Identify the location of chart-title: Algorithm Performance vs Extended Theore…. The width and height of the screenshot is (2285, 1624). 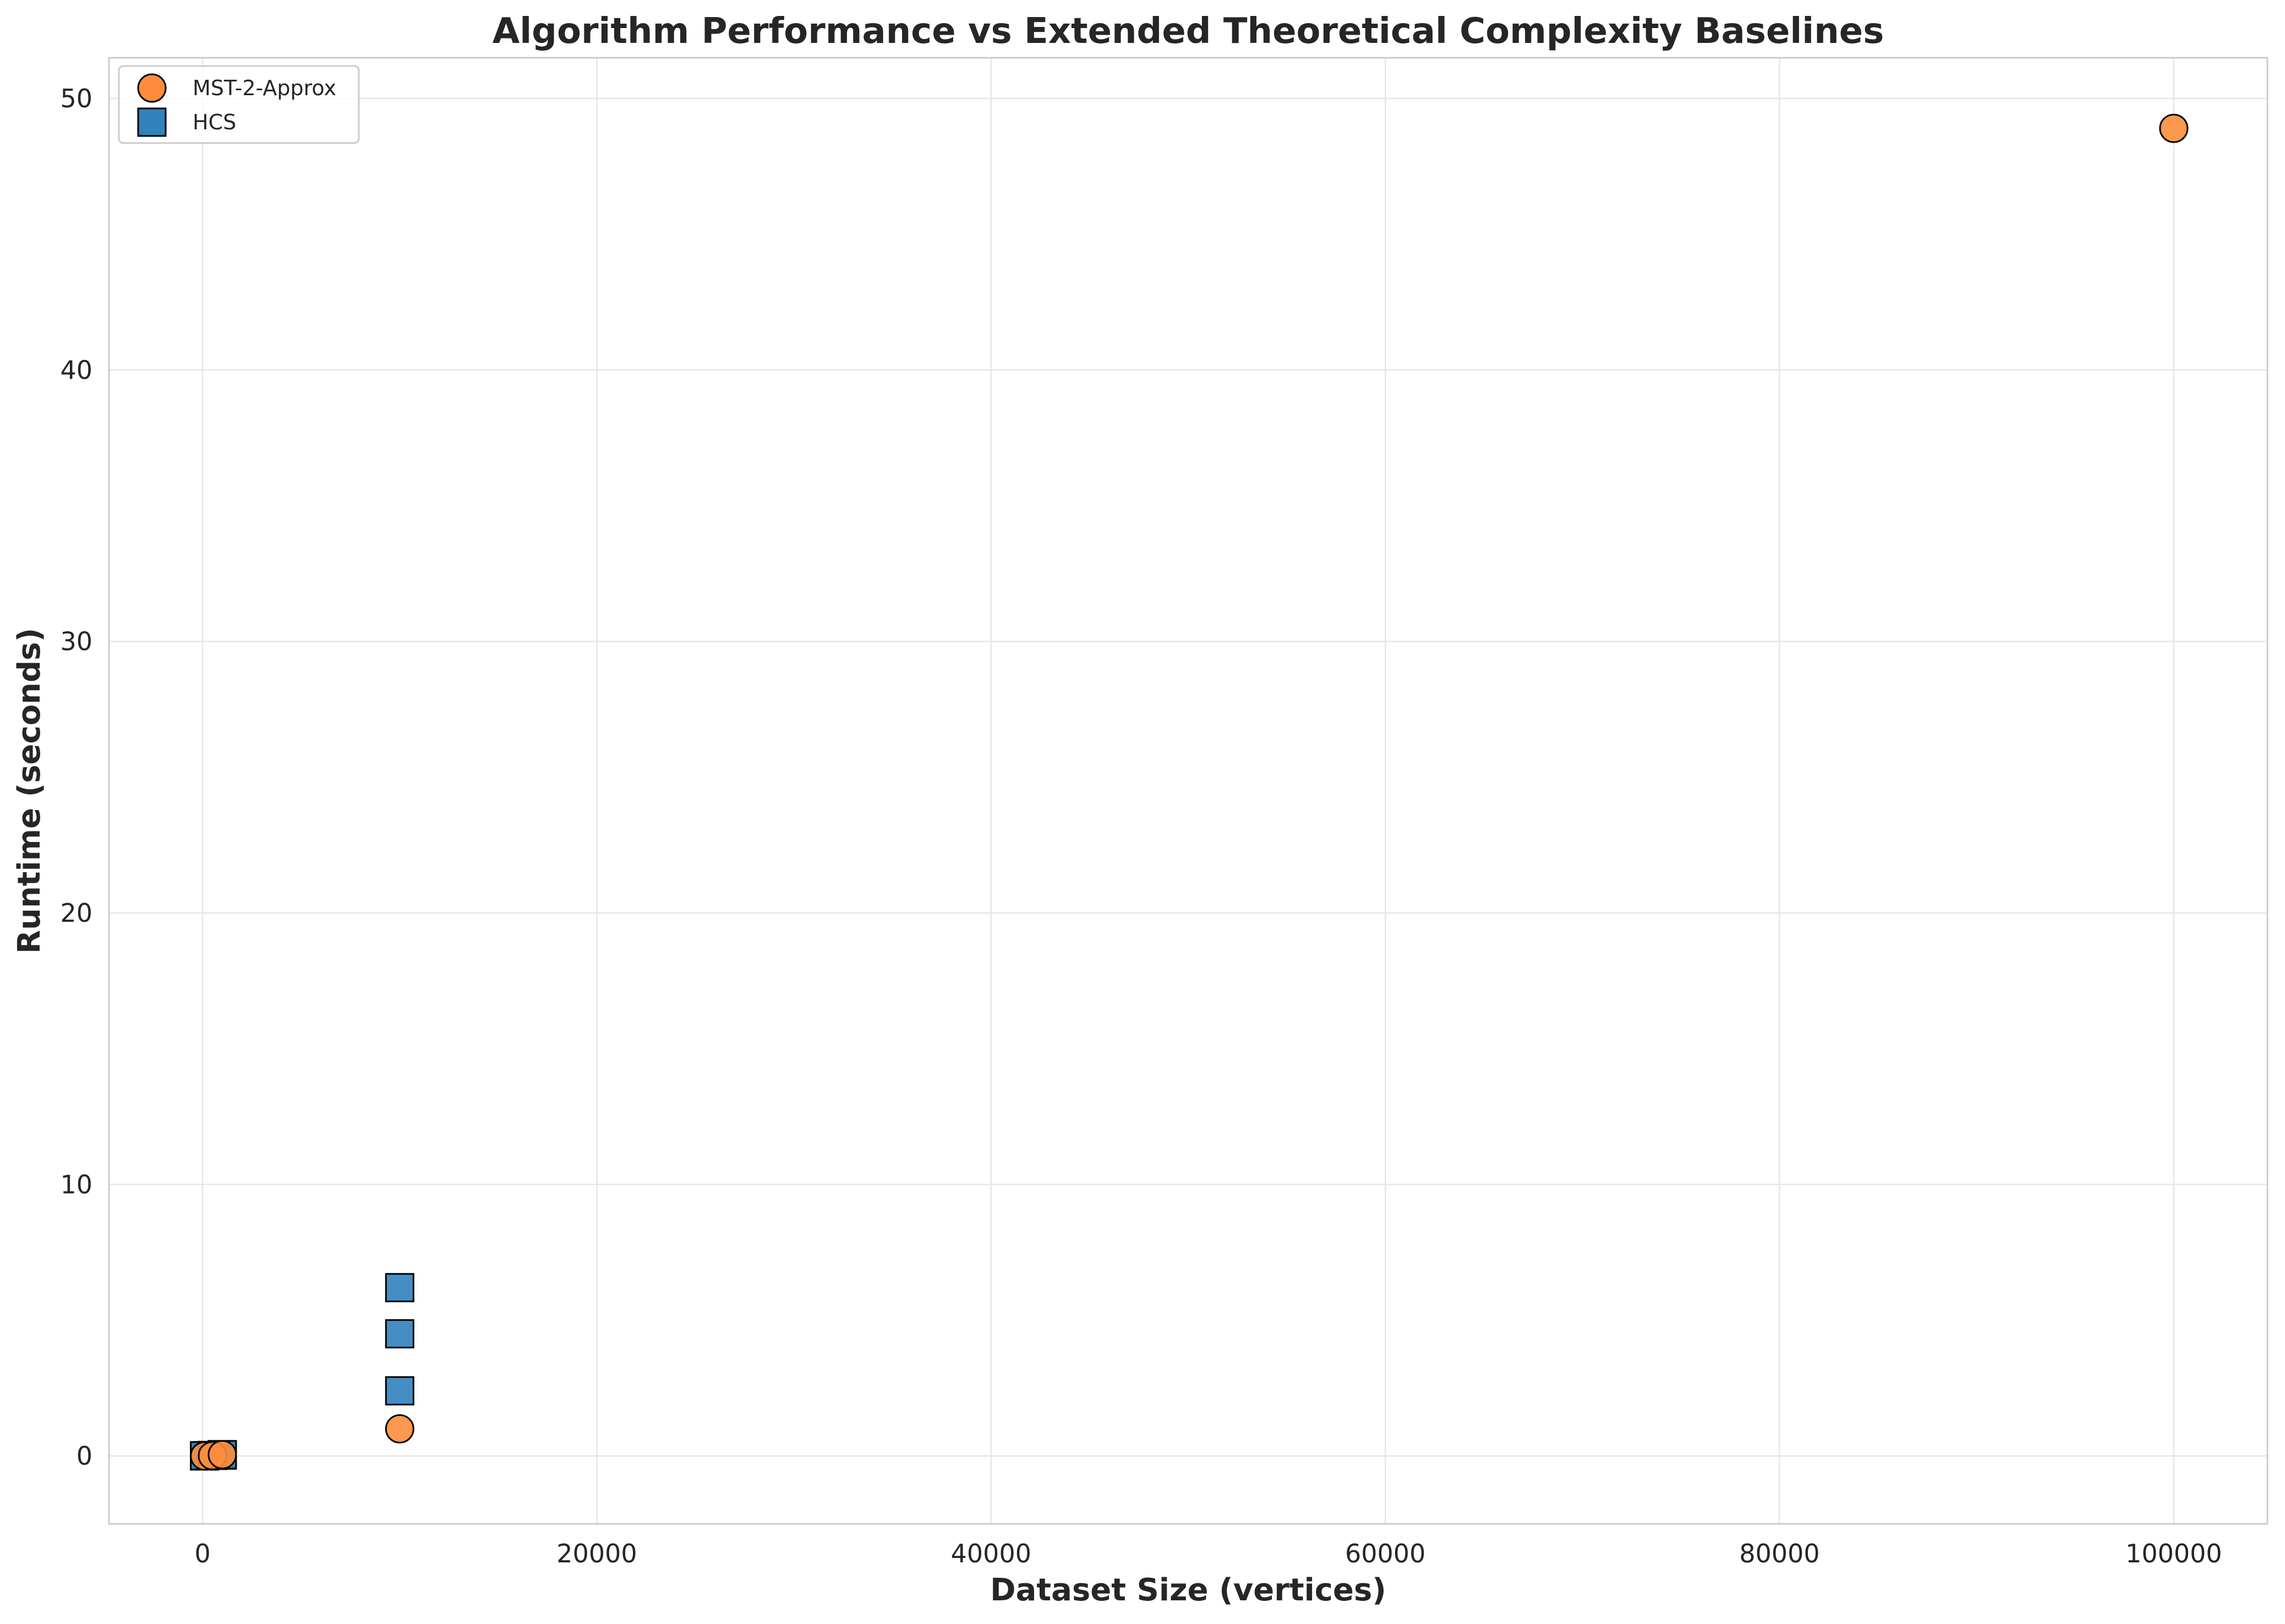
(1188, 31).